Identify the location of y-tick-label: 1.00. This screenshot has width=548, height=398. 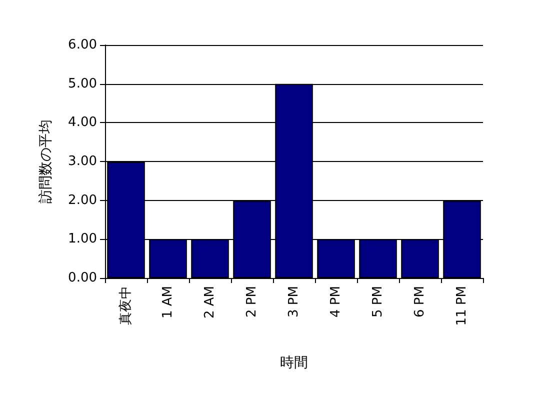
(82, 239).